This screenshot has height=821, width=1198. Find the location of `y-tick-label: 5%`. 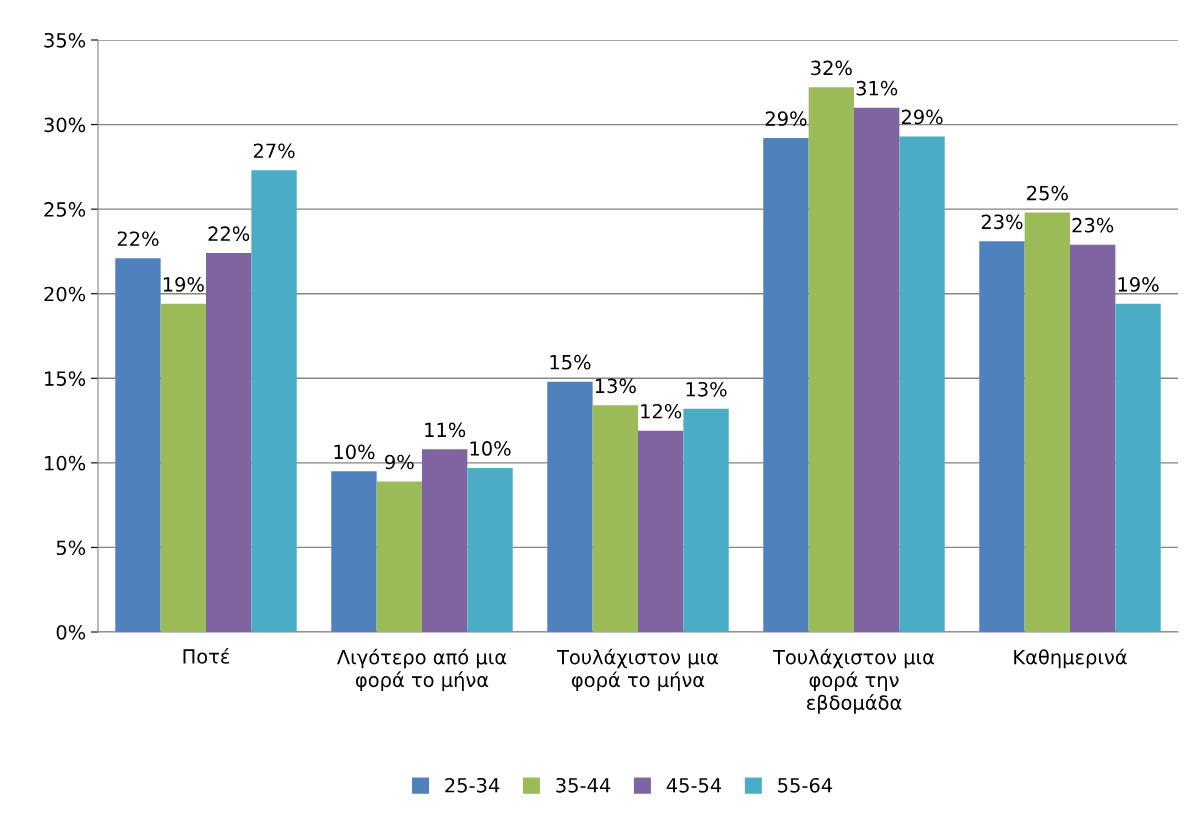

y-tick-label: 5% is located at coordinates (71, 548).